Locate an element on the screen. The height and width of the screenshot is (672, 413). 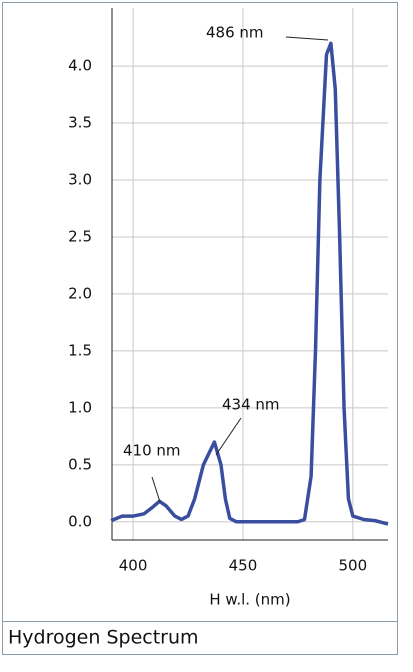
y-tick-label: 1.0 is located at coordinates (80, 407).